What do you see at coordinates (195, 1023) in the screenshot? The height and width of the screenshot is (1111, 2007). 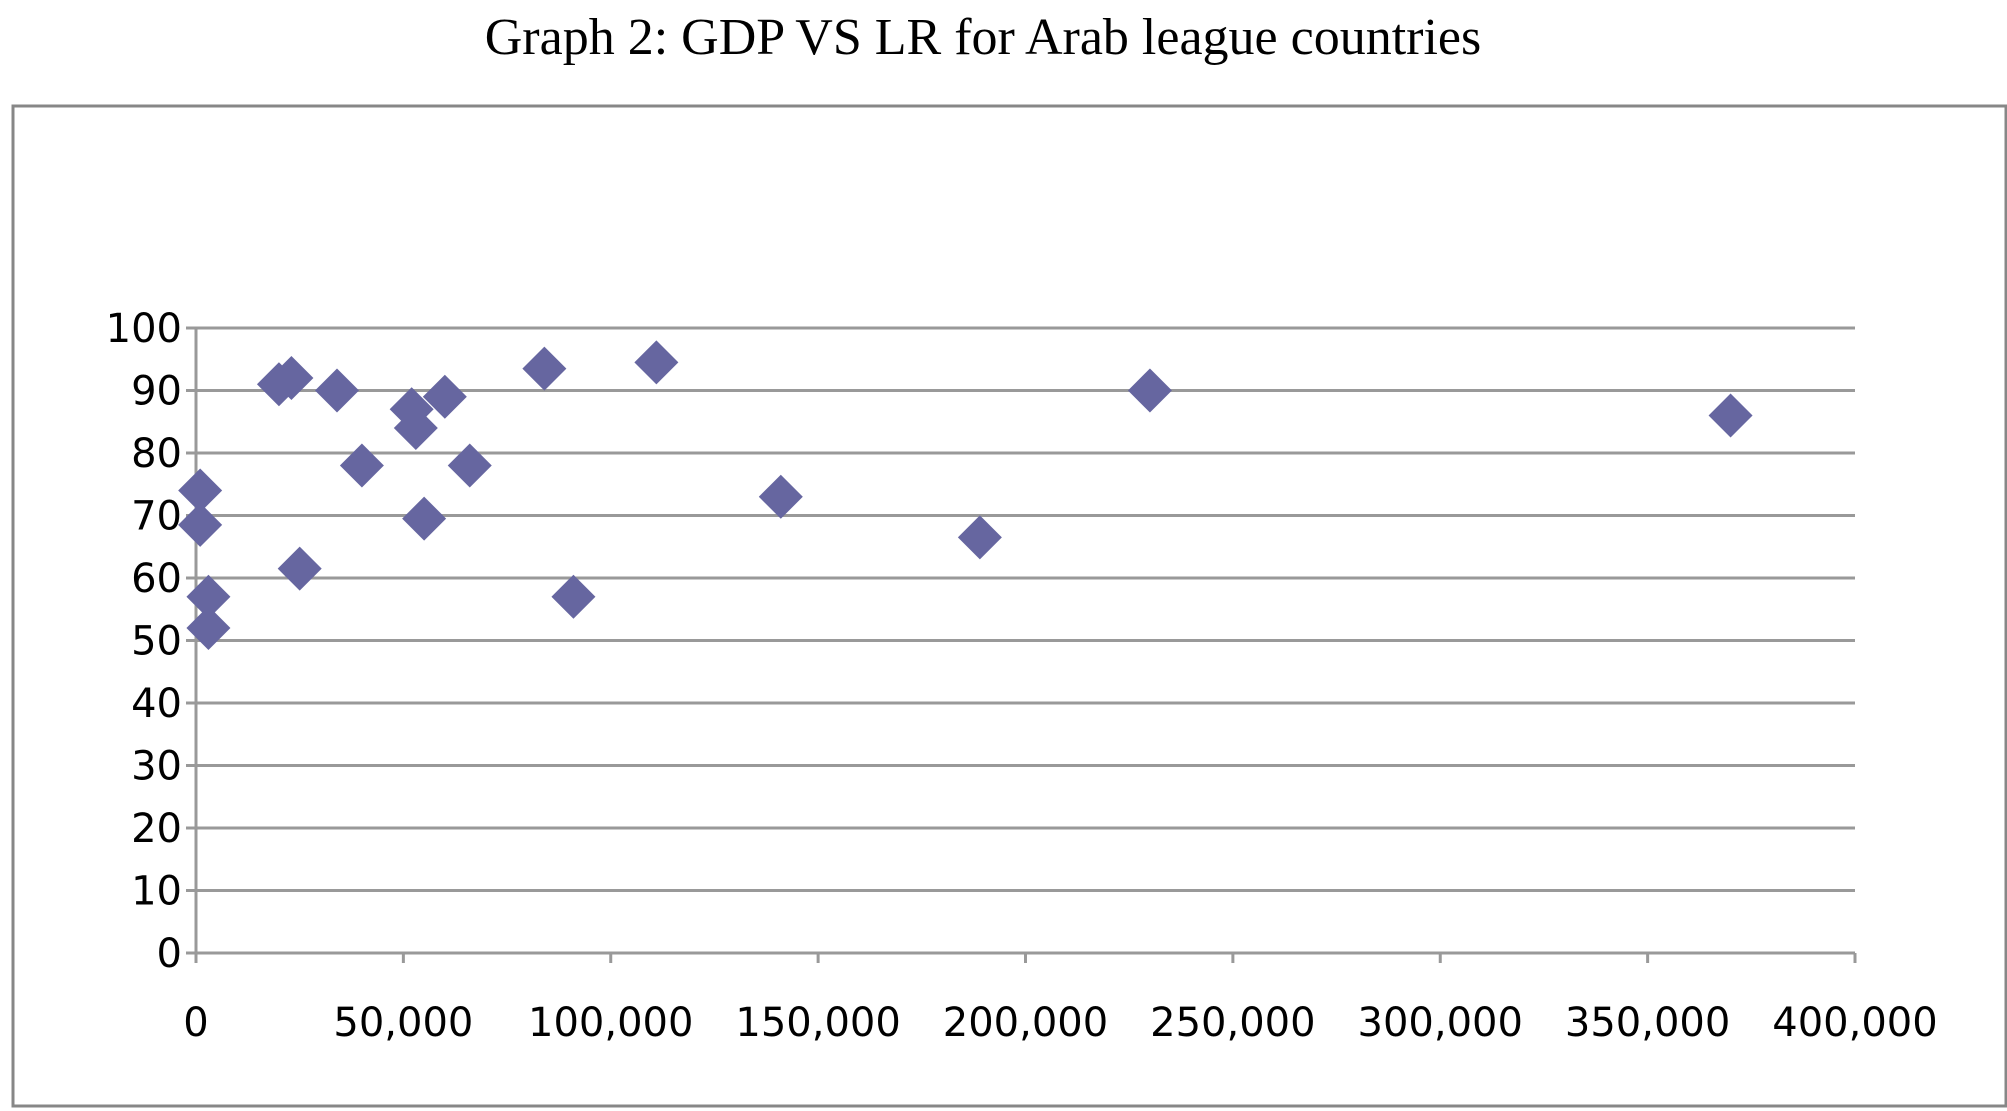 I see `x-tick-label: 0` at bounding box center [195, 1023].